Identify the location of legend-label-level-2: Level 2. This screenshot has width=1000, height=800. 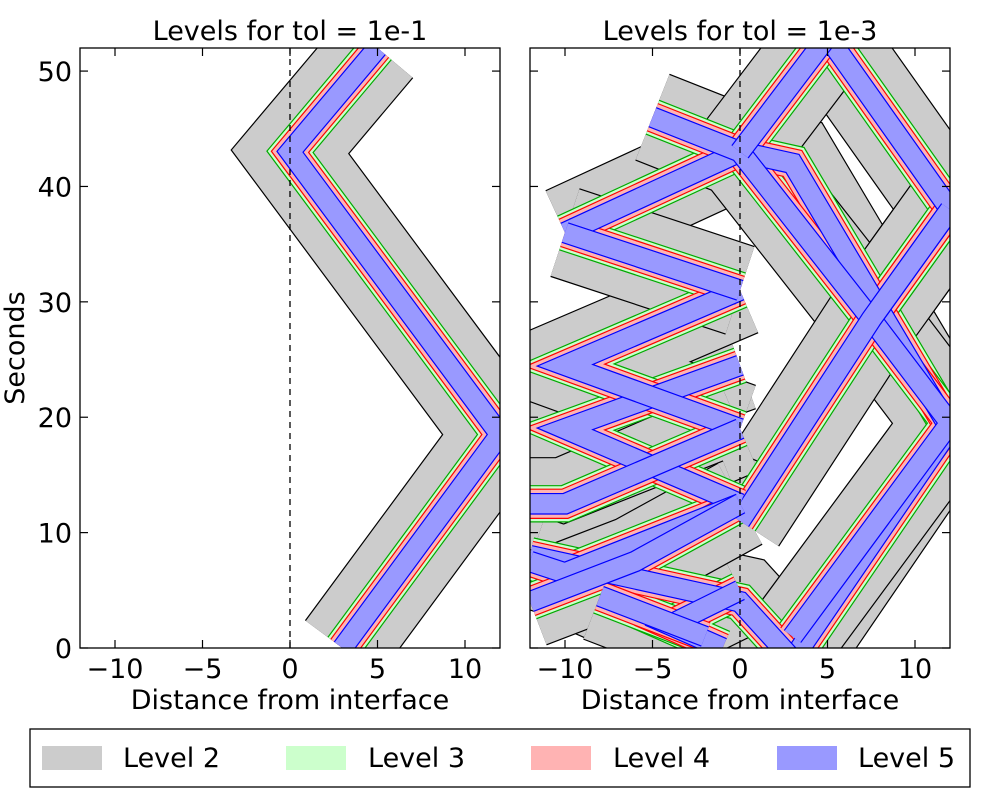
(171, 758).